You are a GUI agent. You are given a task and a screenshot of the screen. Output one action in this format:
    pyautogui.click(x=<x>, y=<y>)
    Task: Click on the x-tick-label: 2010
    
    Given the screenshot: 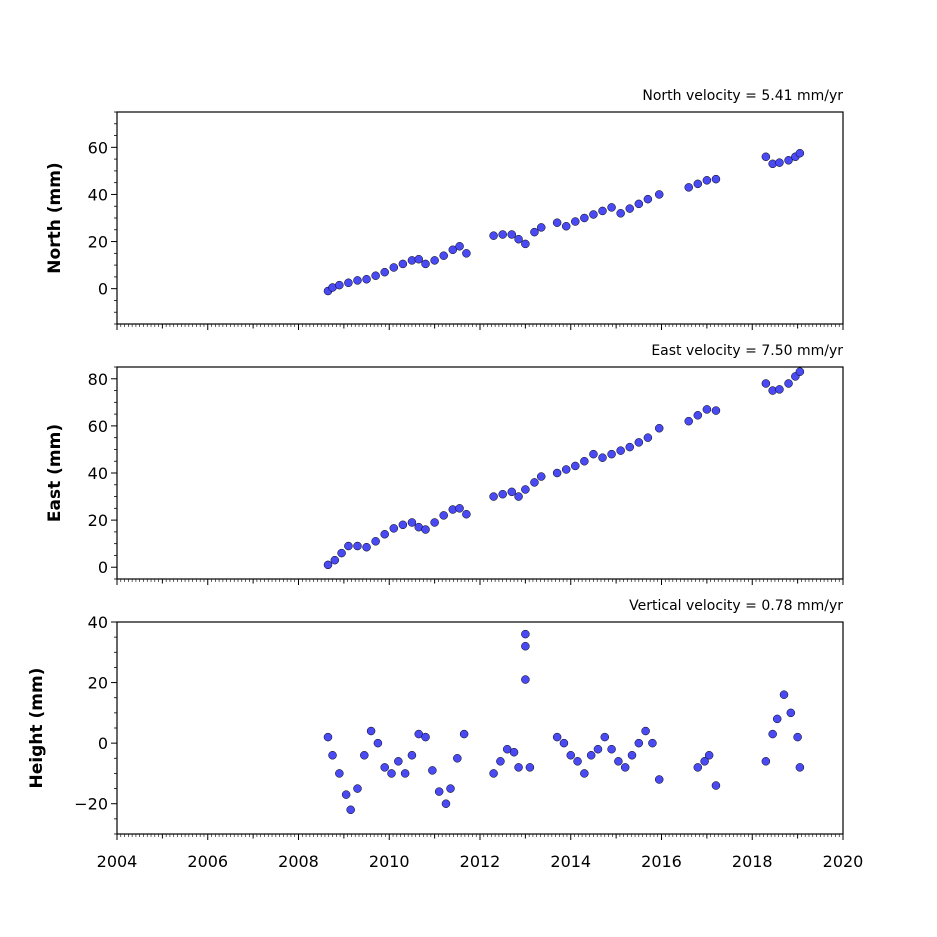 What is the action you would take?
    pyautogui.click(x=389, y=861)
    